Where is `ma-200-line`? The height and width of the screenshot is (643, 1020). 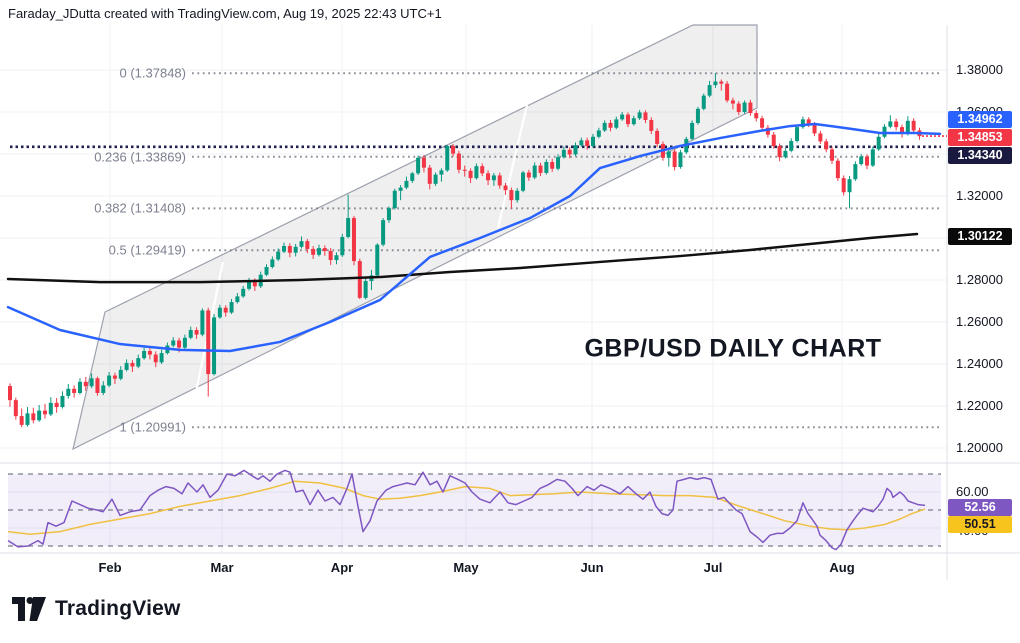
ma-200-line is located at coordinates (462, 258).